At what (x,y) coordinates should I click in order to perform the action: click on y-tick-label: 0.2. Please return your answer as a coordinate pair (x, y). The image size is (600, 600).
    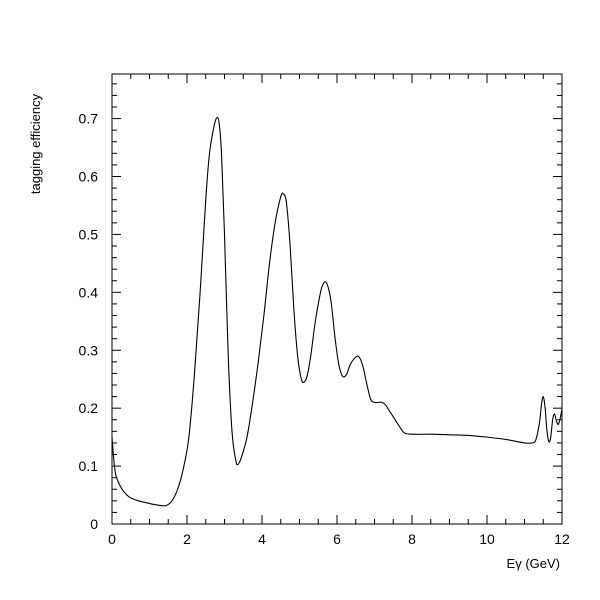
    Looking at the image, I should click on (89, 408).